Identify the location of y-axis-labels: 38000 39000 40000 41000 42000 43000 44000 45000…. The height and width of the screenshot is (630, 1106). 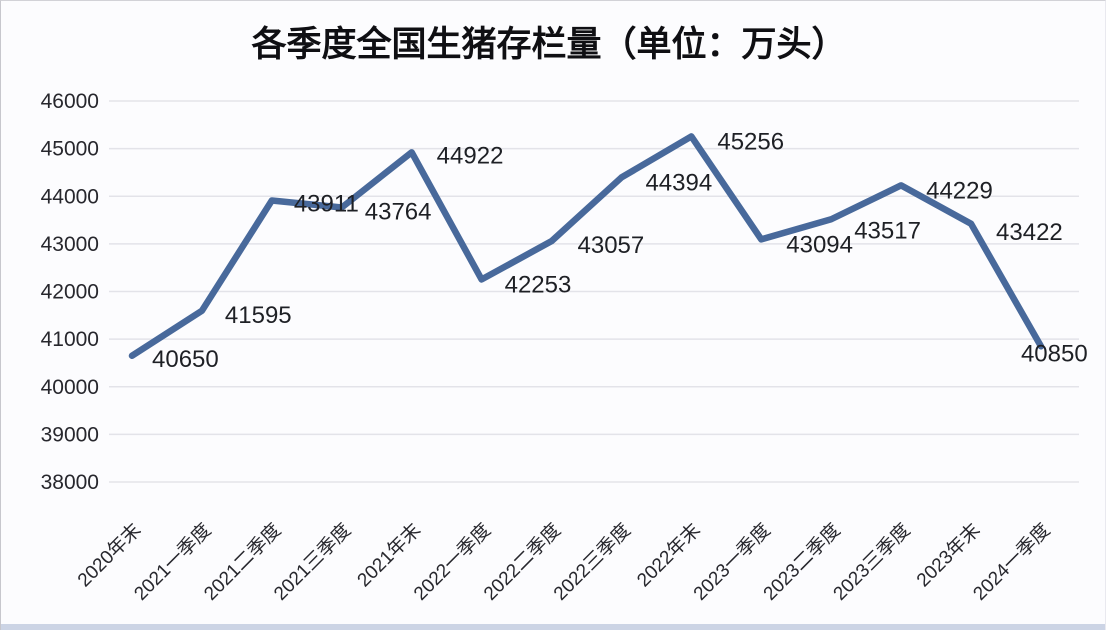
(70, 292).